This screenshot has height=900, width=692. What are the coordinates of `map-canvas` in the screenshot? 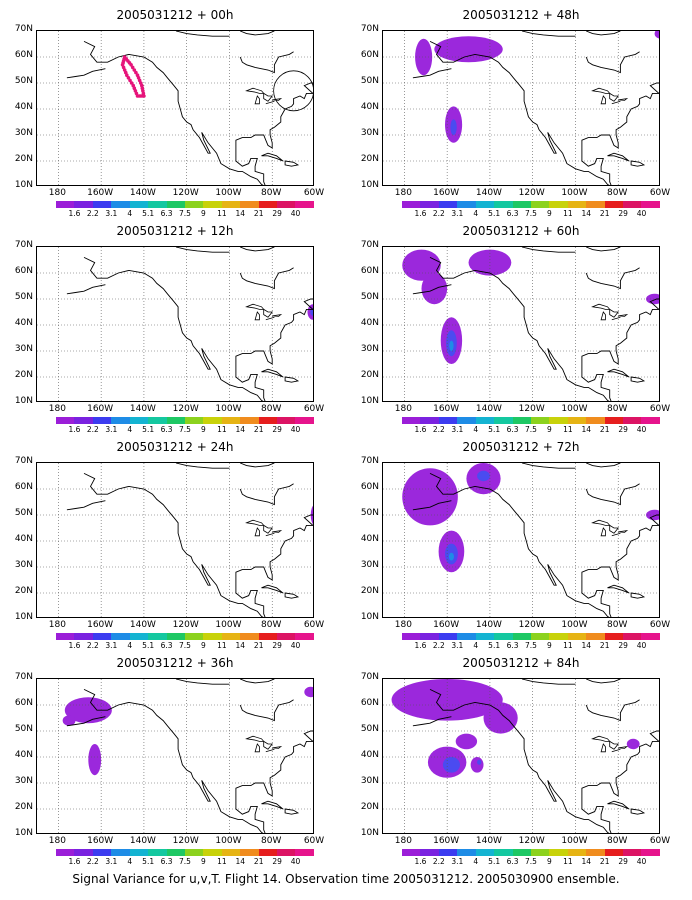 It's located at (175, 540).